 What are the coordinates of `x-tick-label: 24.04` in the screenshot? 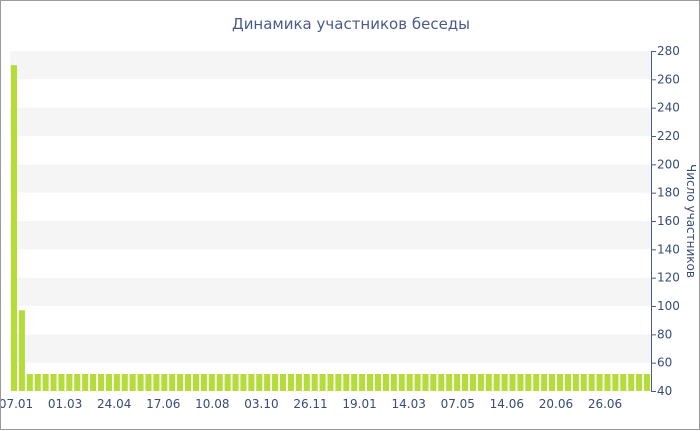 It's located at (114, 404).